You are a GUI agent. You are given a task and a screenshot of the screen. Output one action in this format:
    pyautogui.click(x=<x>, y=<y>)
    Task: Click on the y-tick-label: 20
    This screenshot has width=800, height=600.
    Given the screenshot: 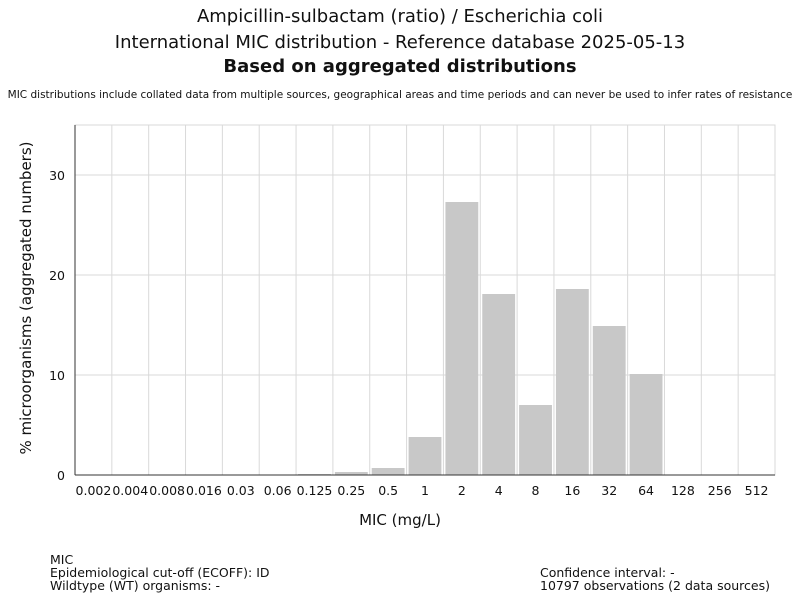 What is the action you would take?
    pyautogui.click(x=57, y=275)
    